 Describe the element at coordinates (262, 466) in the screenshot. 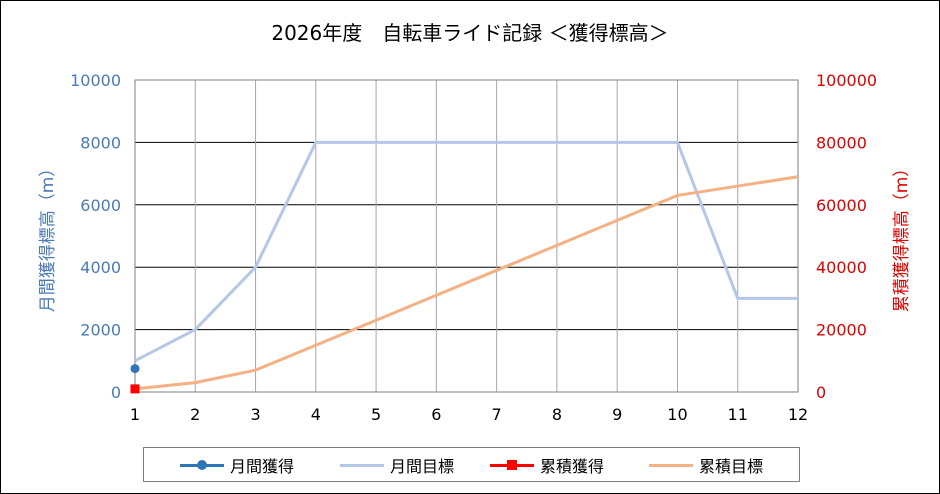

I see `legend-label: 月間獲得` at that location.